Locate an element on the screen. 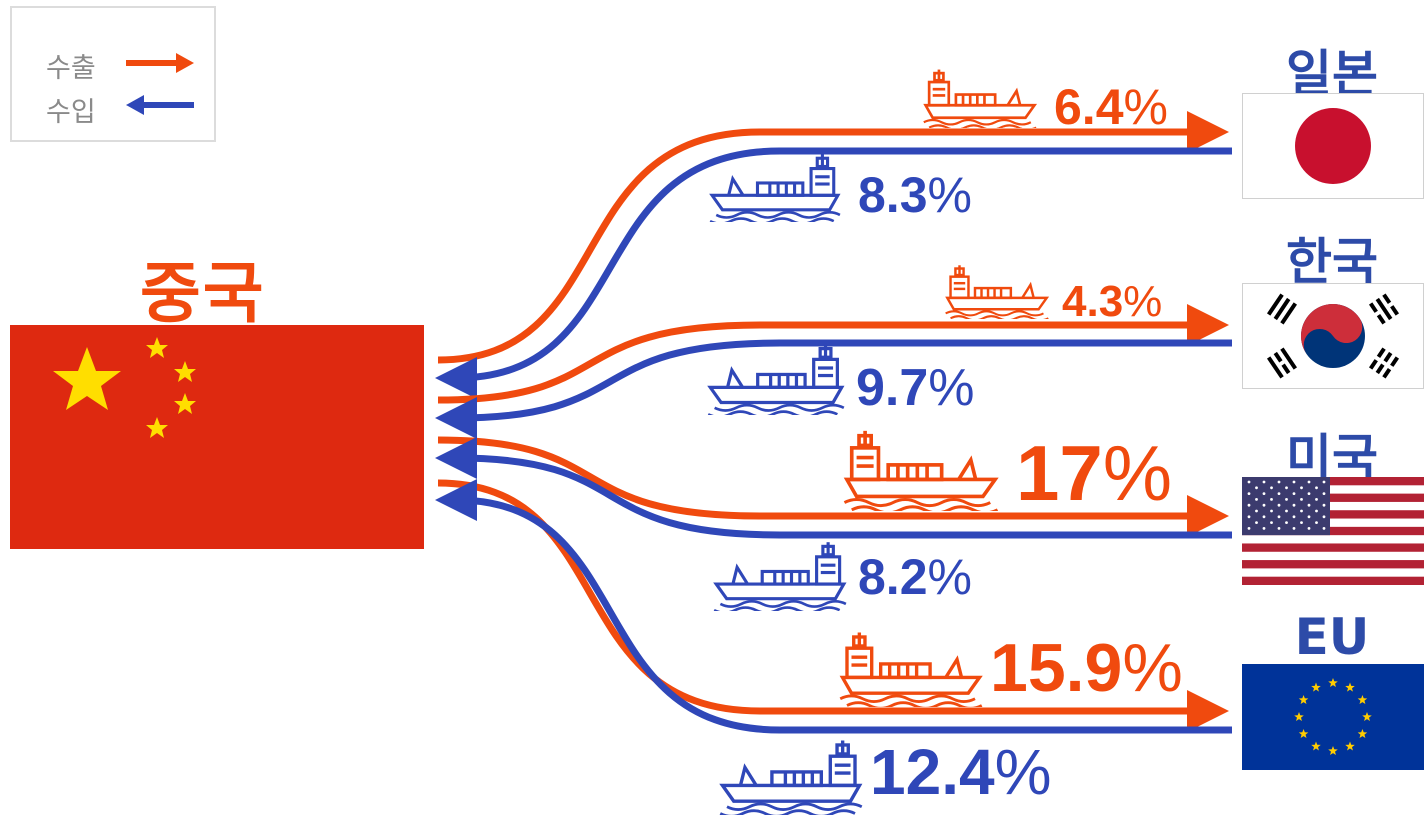 The width and height of the screenshot is (1424, 815). legend-export-label: 수출 is located at coordinates (71, 68).